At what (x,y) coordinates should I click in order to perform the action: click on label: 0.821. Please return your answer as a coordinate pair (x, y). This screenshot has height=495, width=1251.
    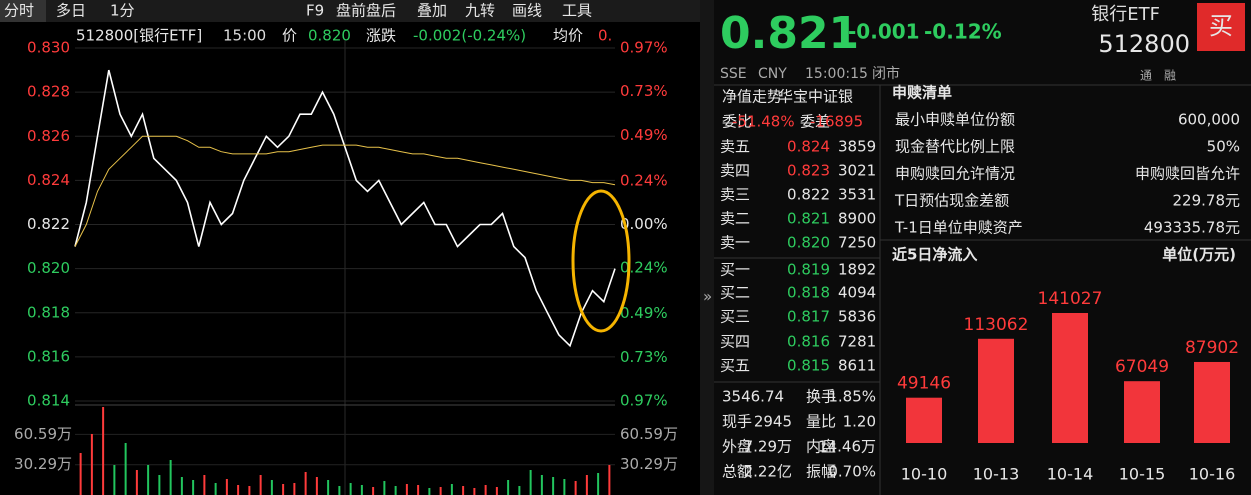
    Looking at the image, I should click on (789, 33).